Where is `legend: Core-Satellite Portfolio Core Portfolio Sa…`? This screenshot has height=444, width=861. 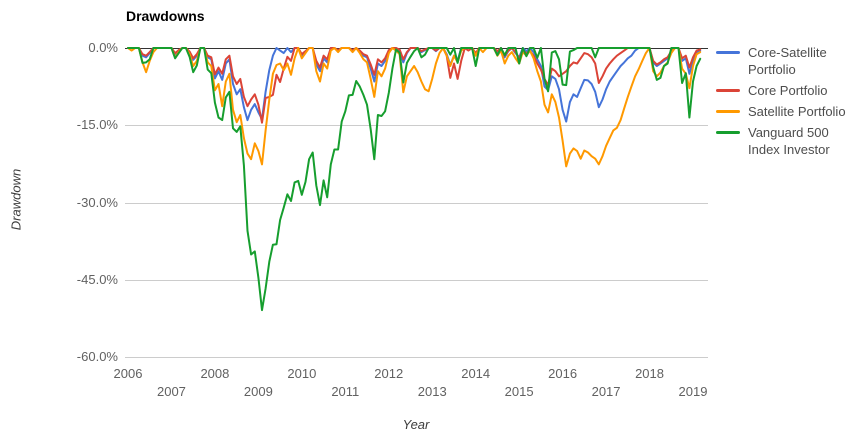
legend: Core-Satellite Portfolio Core Portfolio Sa… is located at coordinates (787, 101).